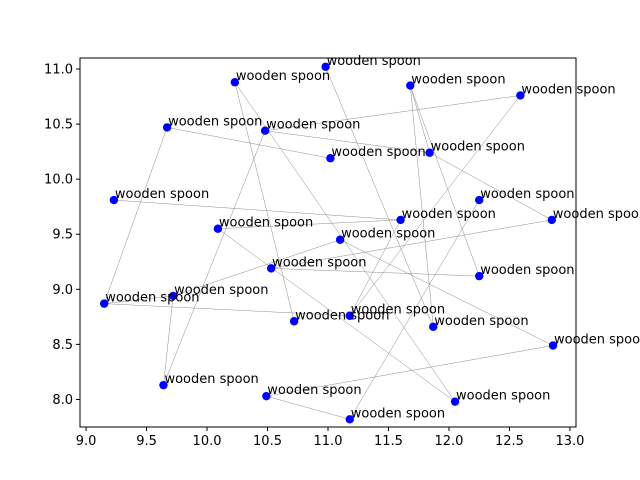  Describe the element at coordinates (328, 441) in the screenshot. I see `x-tick-label: 11.0` at that location.